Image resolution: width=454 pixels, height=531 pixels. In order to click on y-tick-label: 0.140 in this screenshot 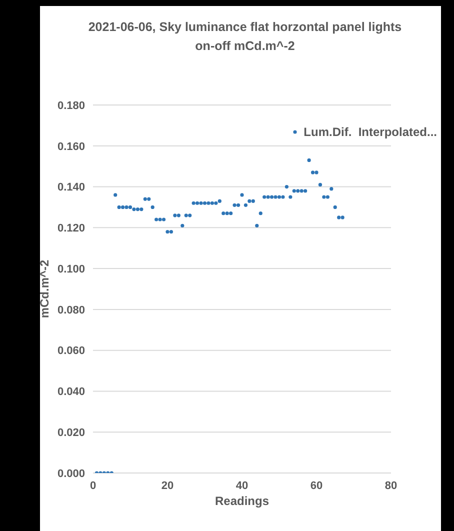, I will do `click(71, 188)`.